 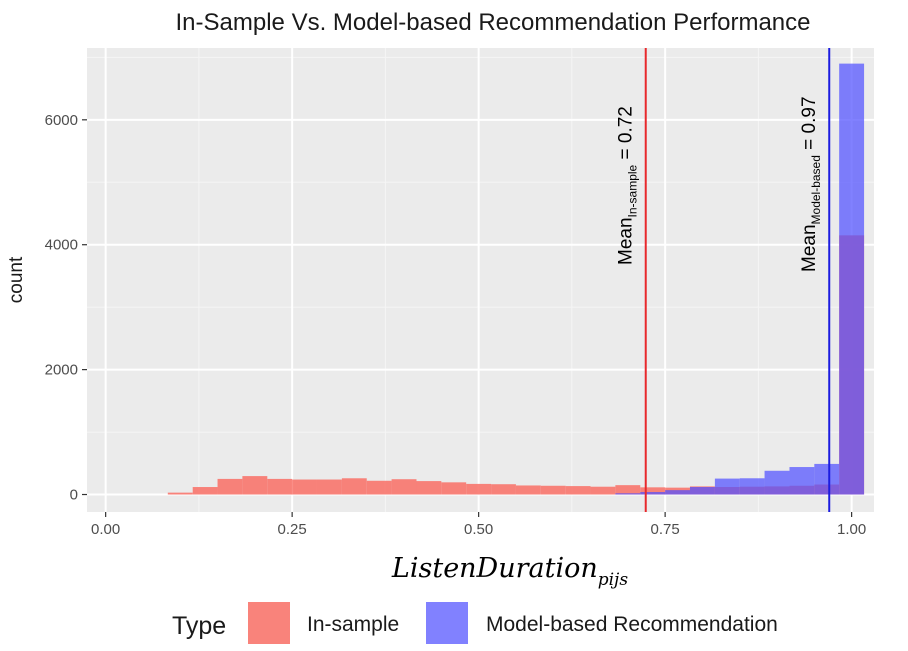 I want to click on legend-swatch-in-sample, so click(x=269, y=623).